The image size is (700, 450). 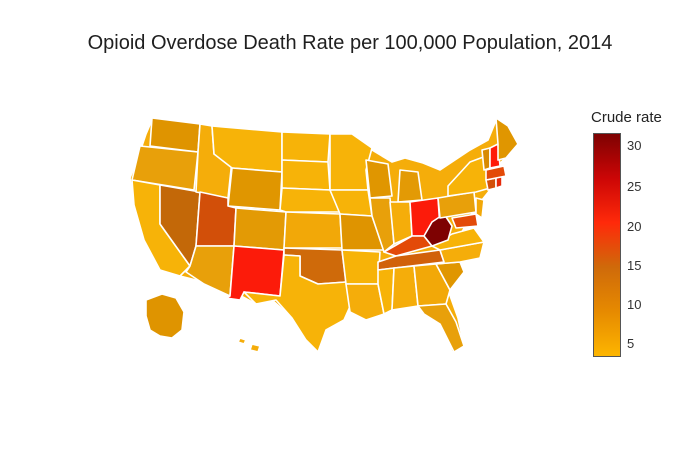 I want to click on colorbar-tick-20: 20, so click(x=634, y=226).